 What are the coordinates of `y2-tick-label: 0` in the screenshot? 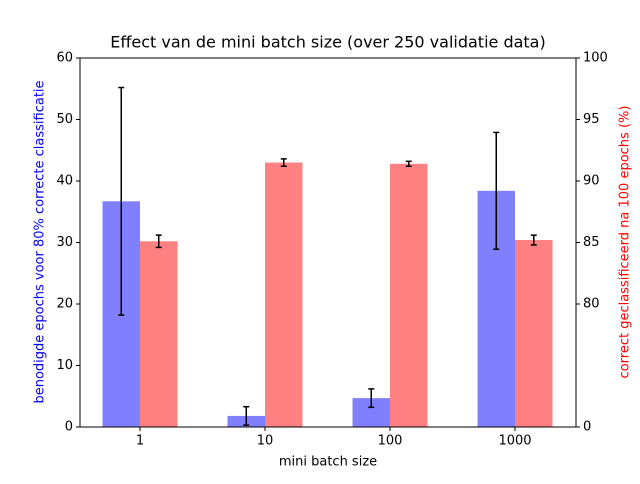 It's located at (587, 427).